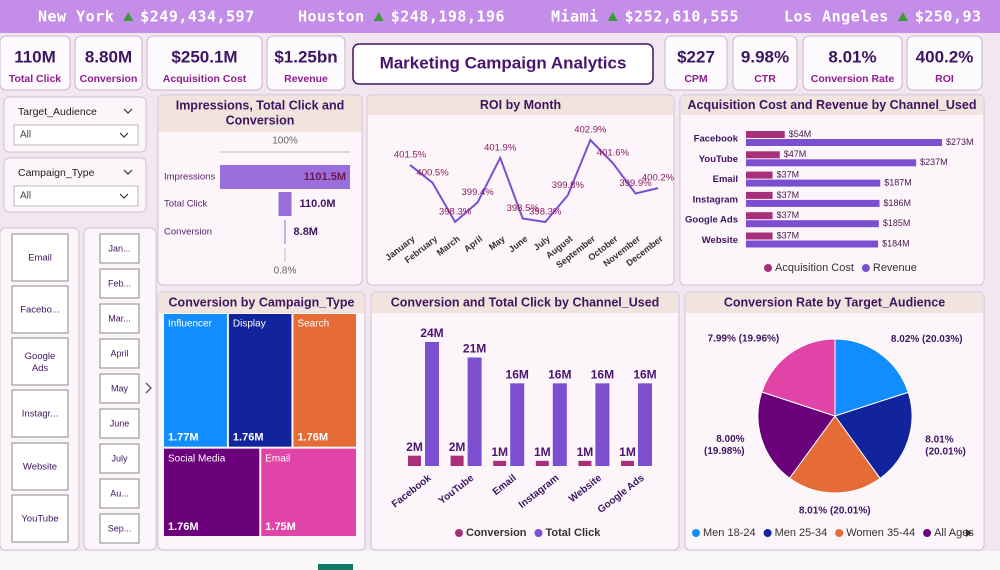  I want to click on data-label: 401.5%, so click(410, 154).